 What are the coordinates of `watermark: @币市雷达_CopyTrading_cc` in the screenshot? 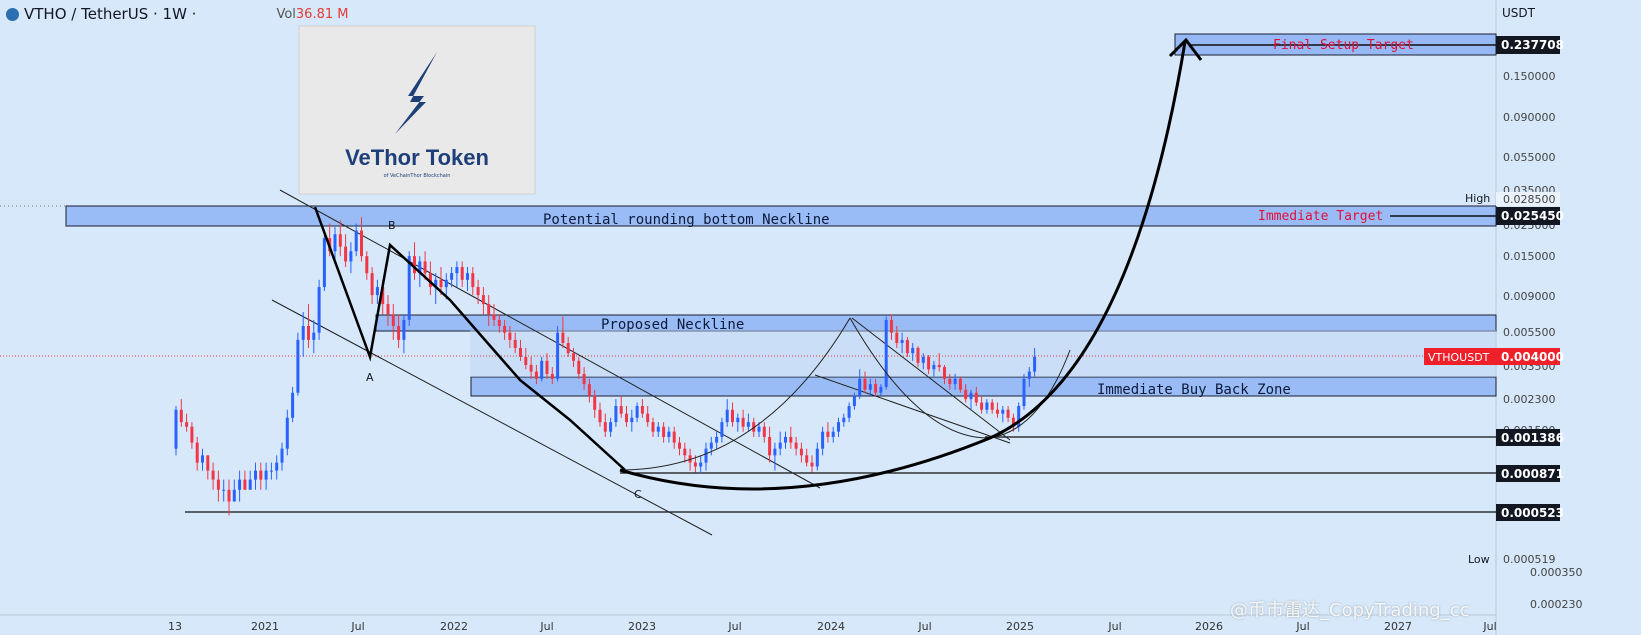 It's located at (1350, 610).